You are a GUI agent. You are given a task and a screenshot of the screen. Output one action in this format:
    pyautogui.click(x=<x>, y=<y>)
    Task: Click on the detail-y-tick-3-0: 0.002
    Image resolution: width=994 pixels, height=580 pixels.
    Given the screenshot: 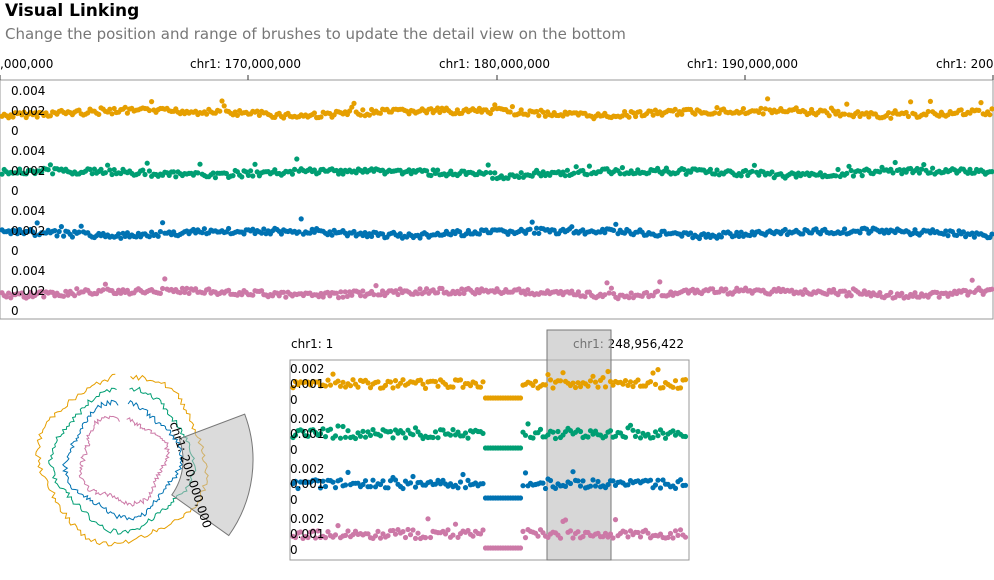 What is the action you would take?
    pyautogui.click(x=307, y=519)
    